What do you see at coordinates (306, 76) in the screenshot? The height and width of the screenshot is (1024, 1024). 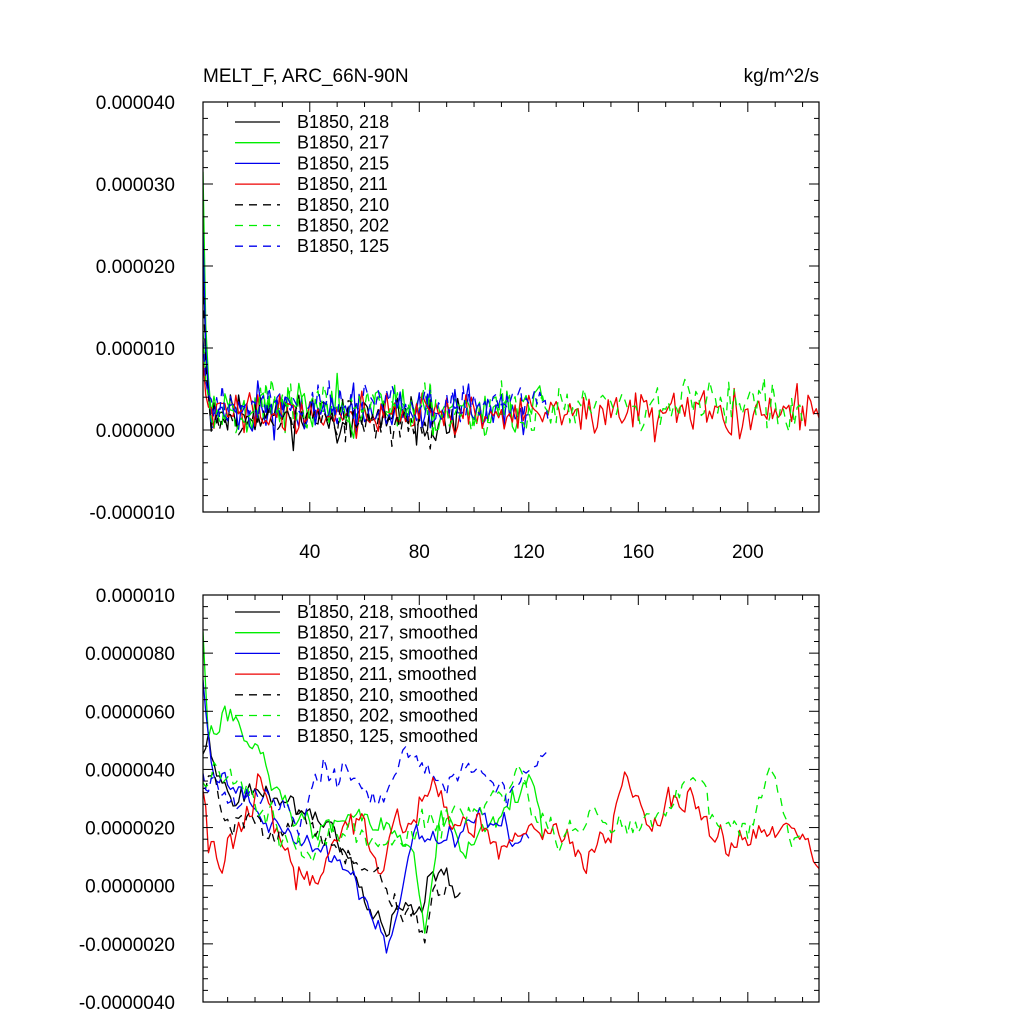 I see `plot-title: MELT_F, ARC_66N-90N` at bounding box center [306, 76].